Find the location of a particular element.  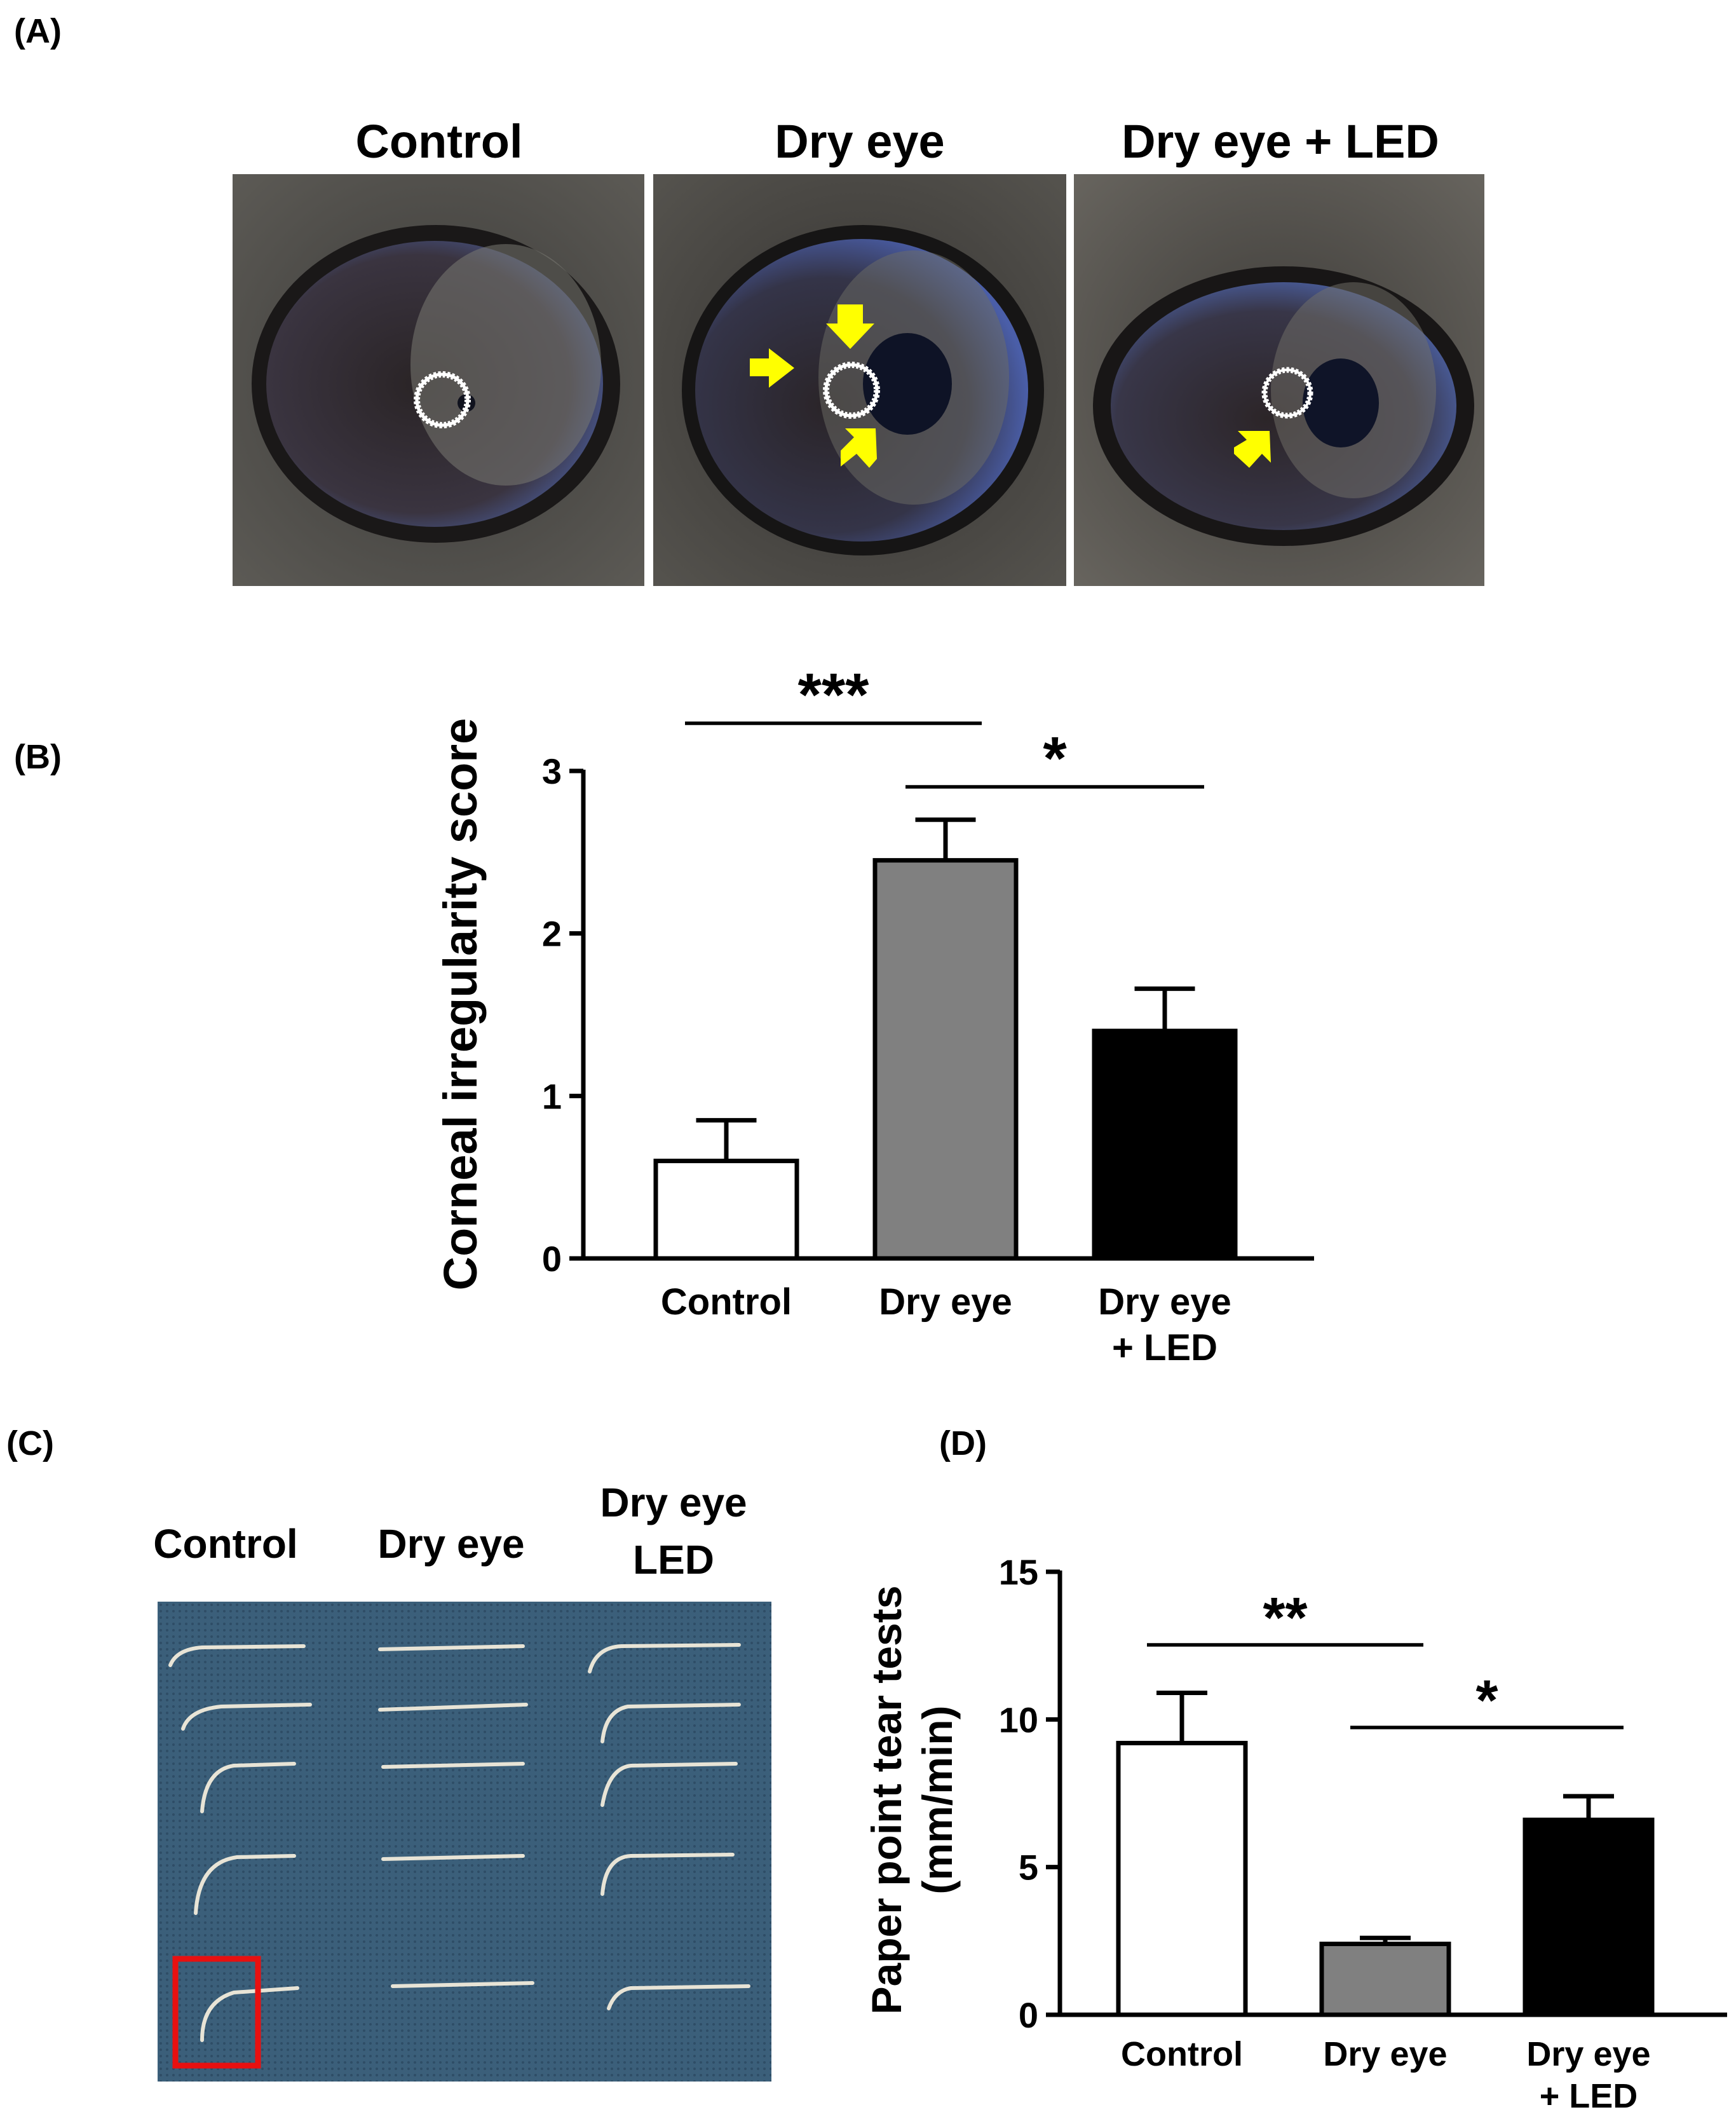

photo-title-dry-eye-led: Dry eye + LED is located at coordinates (1280, 141).